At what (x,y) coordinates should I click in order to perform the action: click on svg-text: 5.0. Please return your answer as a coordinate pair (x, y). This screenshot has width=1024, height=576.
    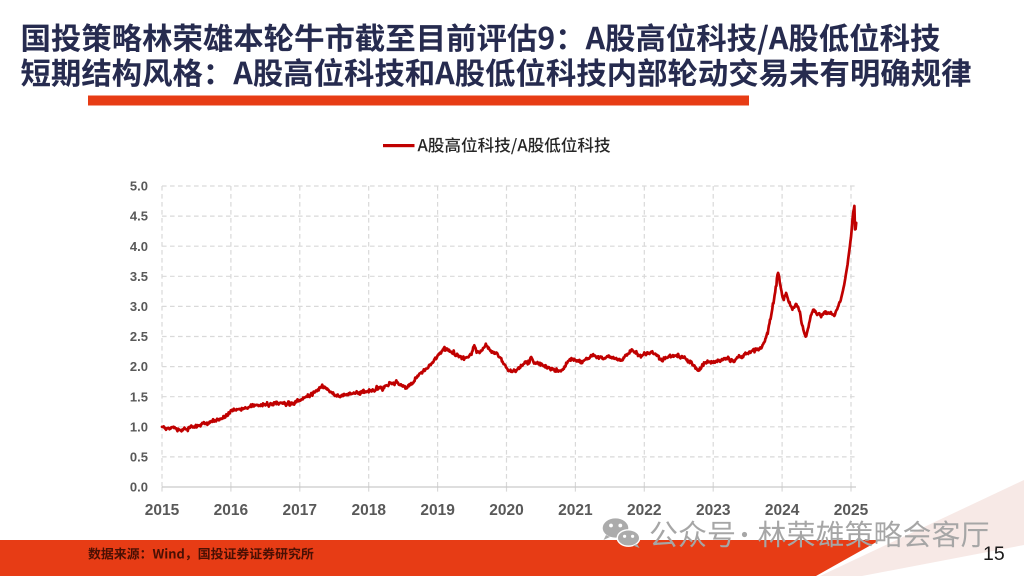
    Looking at the image, I should click on (139, 186).